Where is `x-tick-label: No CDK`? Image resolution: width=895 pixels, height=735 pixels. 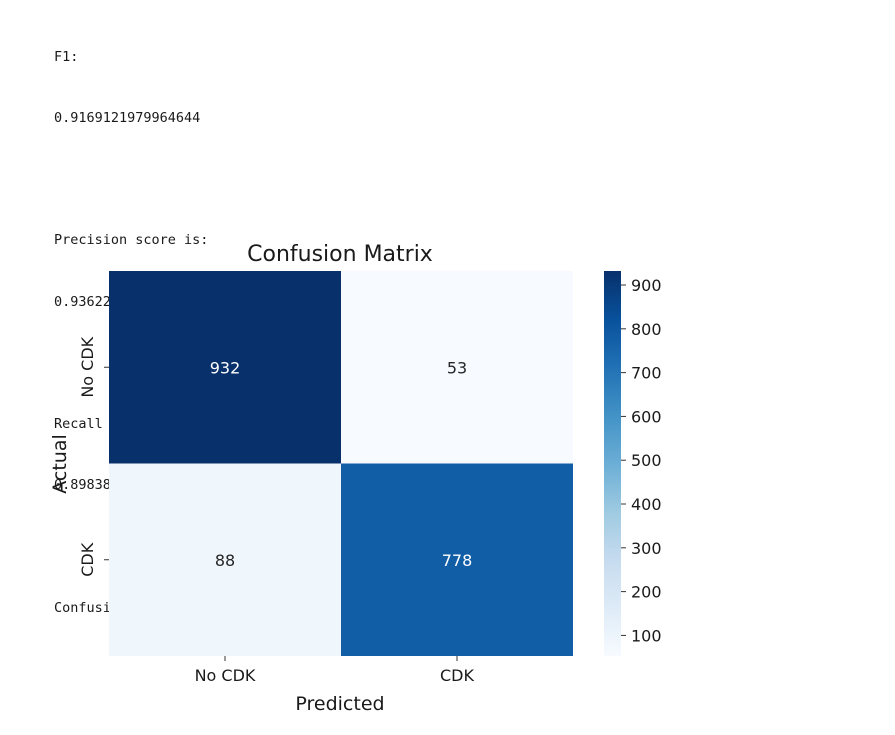 x-tick-label: No CDK is located at coordinates (225, 675).